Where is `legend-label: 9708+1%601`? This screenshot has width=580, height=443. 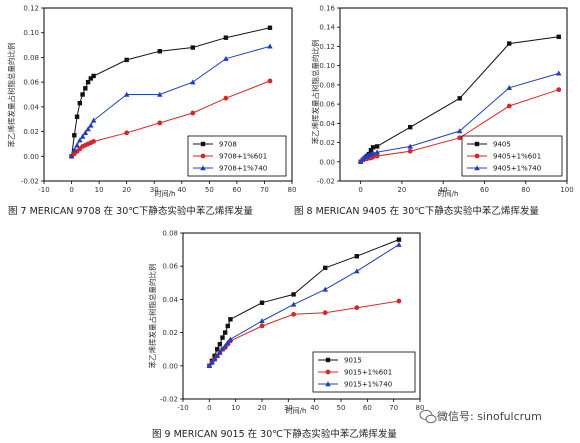 legend-label: 9708+1%601 is located at coordinates (243, 157).